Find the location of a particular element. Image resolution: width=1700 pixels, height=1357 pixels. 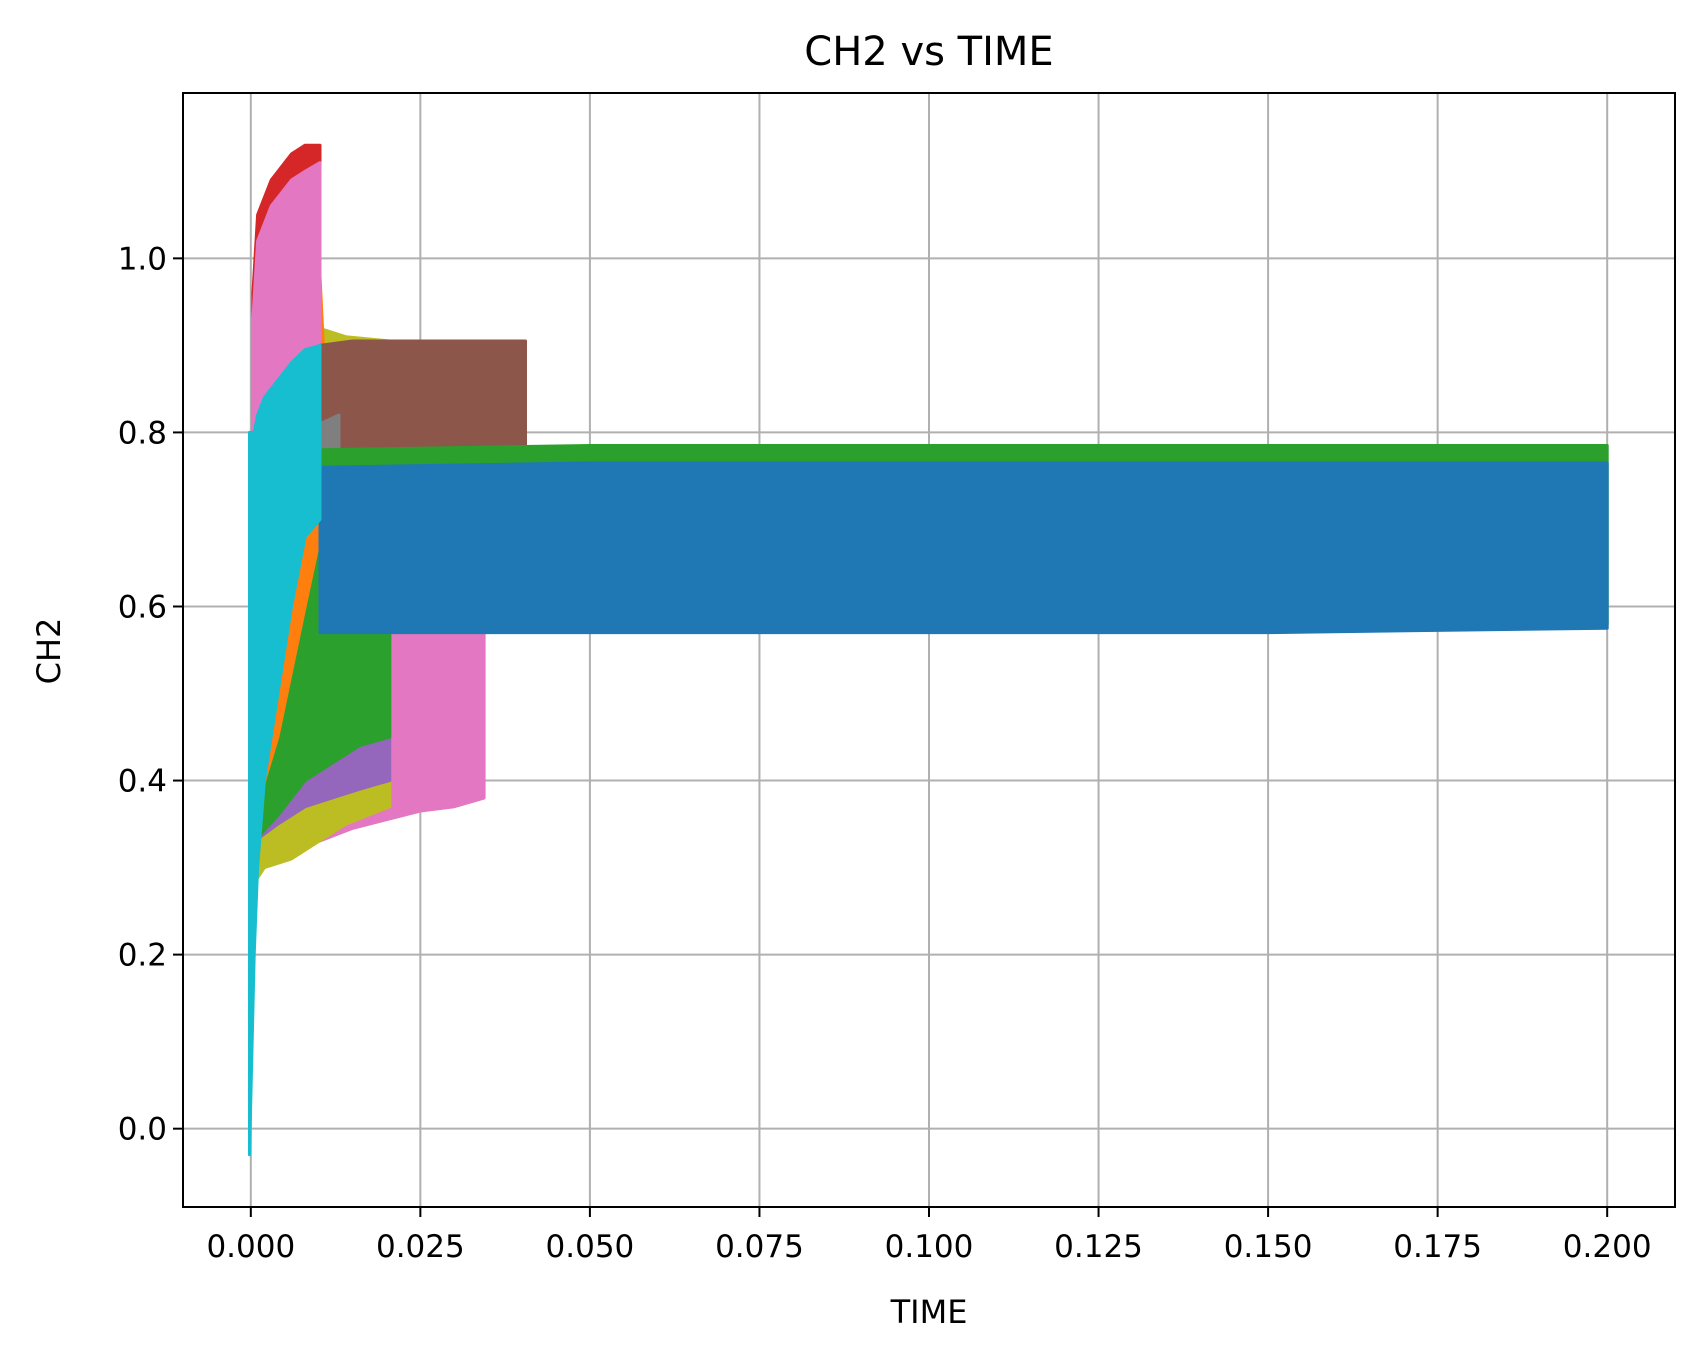

y-tick-label: 0.8 is located at coordinates (142, 433).